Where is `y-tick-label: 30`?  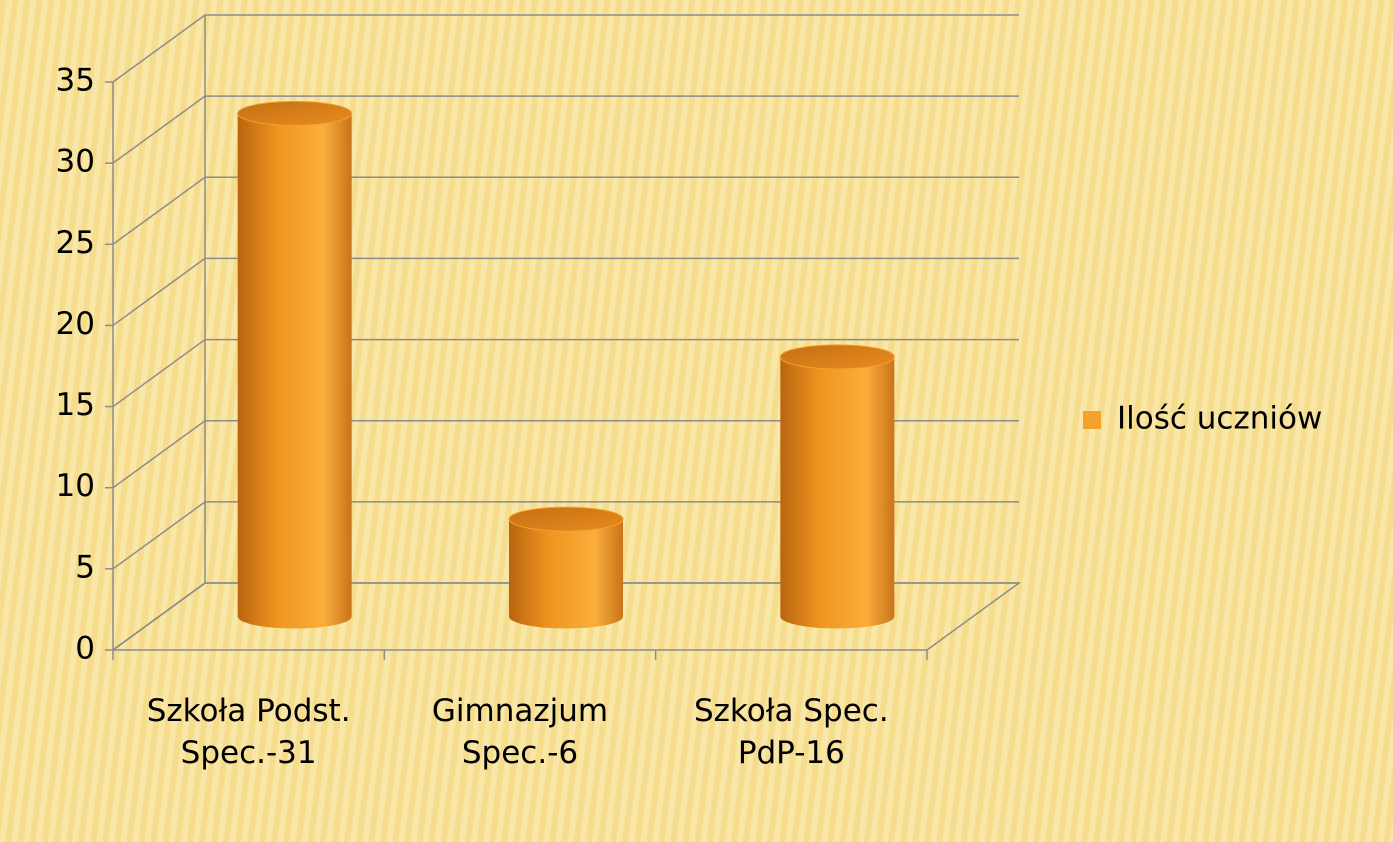 y-tick-label: 30 is located at coordinates (75, 162).